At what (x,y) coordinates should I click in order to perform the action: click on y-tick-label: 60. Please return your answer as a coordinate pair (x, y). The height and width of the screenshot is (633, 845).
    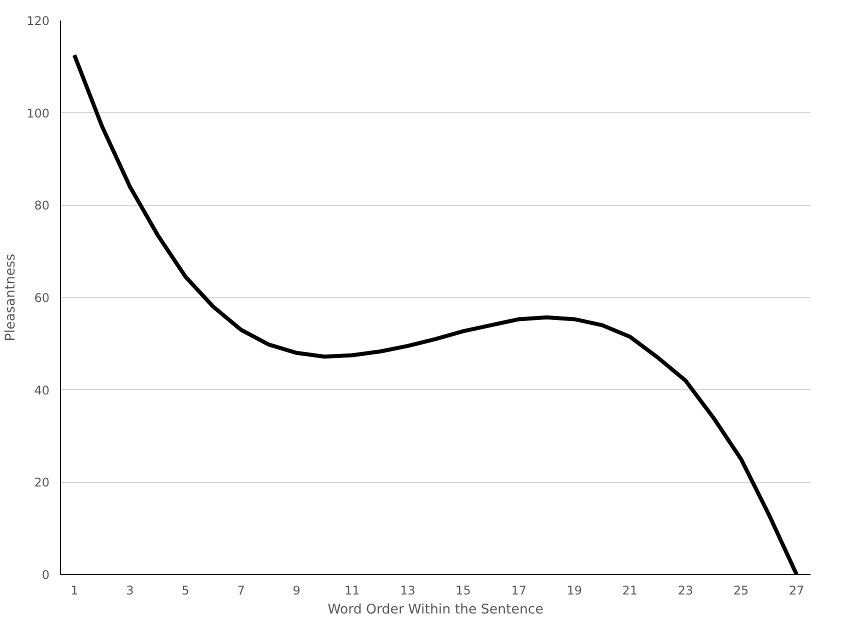
    Looking at the image, I should click on (42, 298).